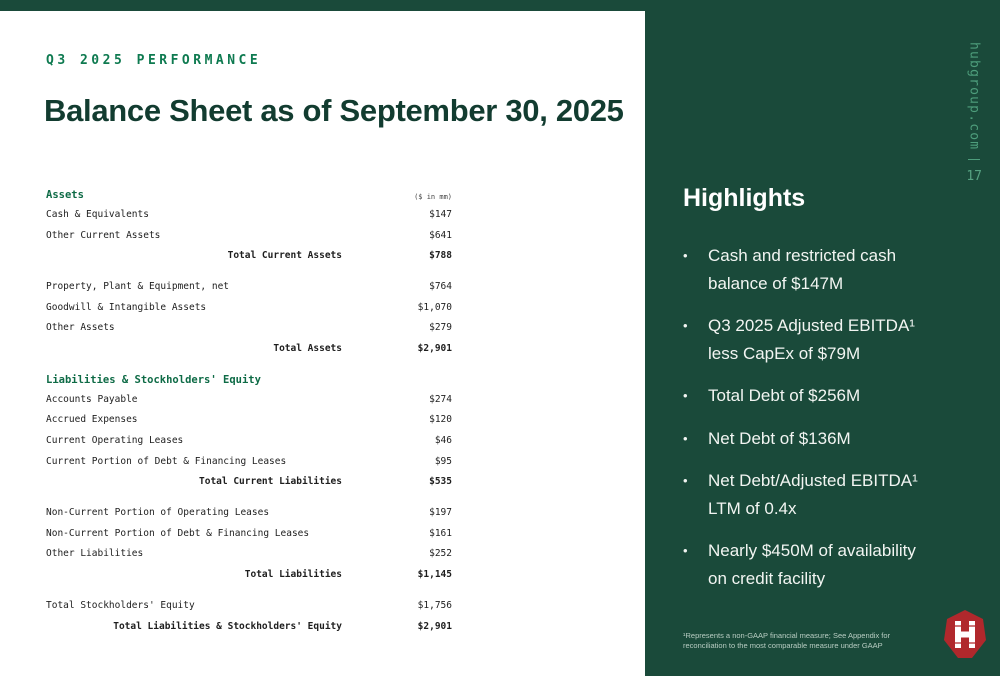  Describe the element at coordinates (433, 197) in the screenshot. I see `units-note: ($ in mm)` at that location.